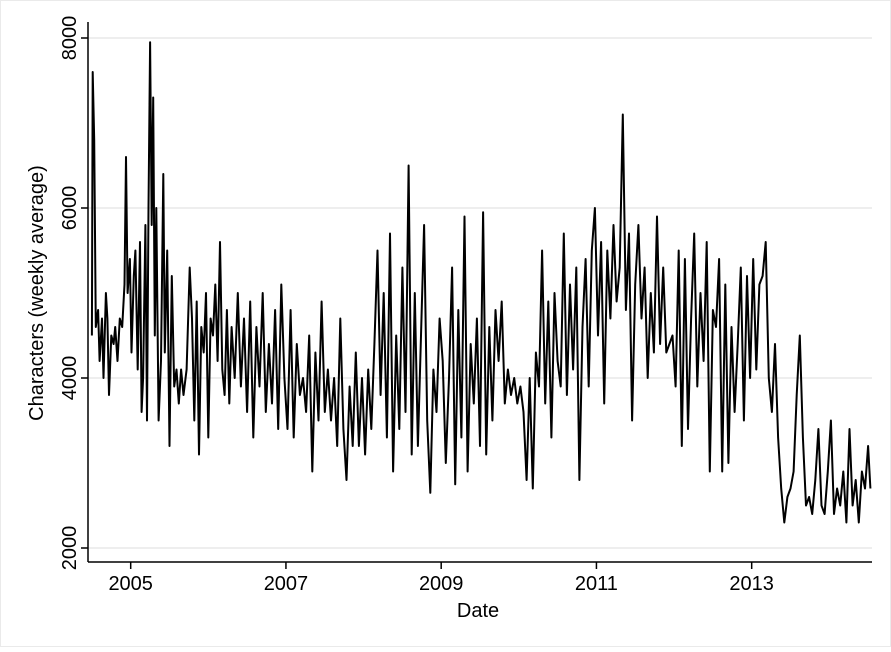 The height and width of the screenshot is (652, 891). What do you see at coordinates (286, 584) in the screenshot?
I see `x-tick-label: 2007` at bounding box center [286, 584].